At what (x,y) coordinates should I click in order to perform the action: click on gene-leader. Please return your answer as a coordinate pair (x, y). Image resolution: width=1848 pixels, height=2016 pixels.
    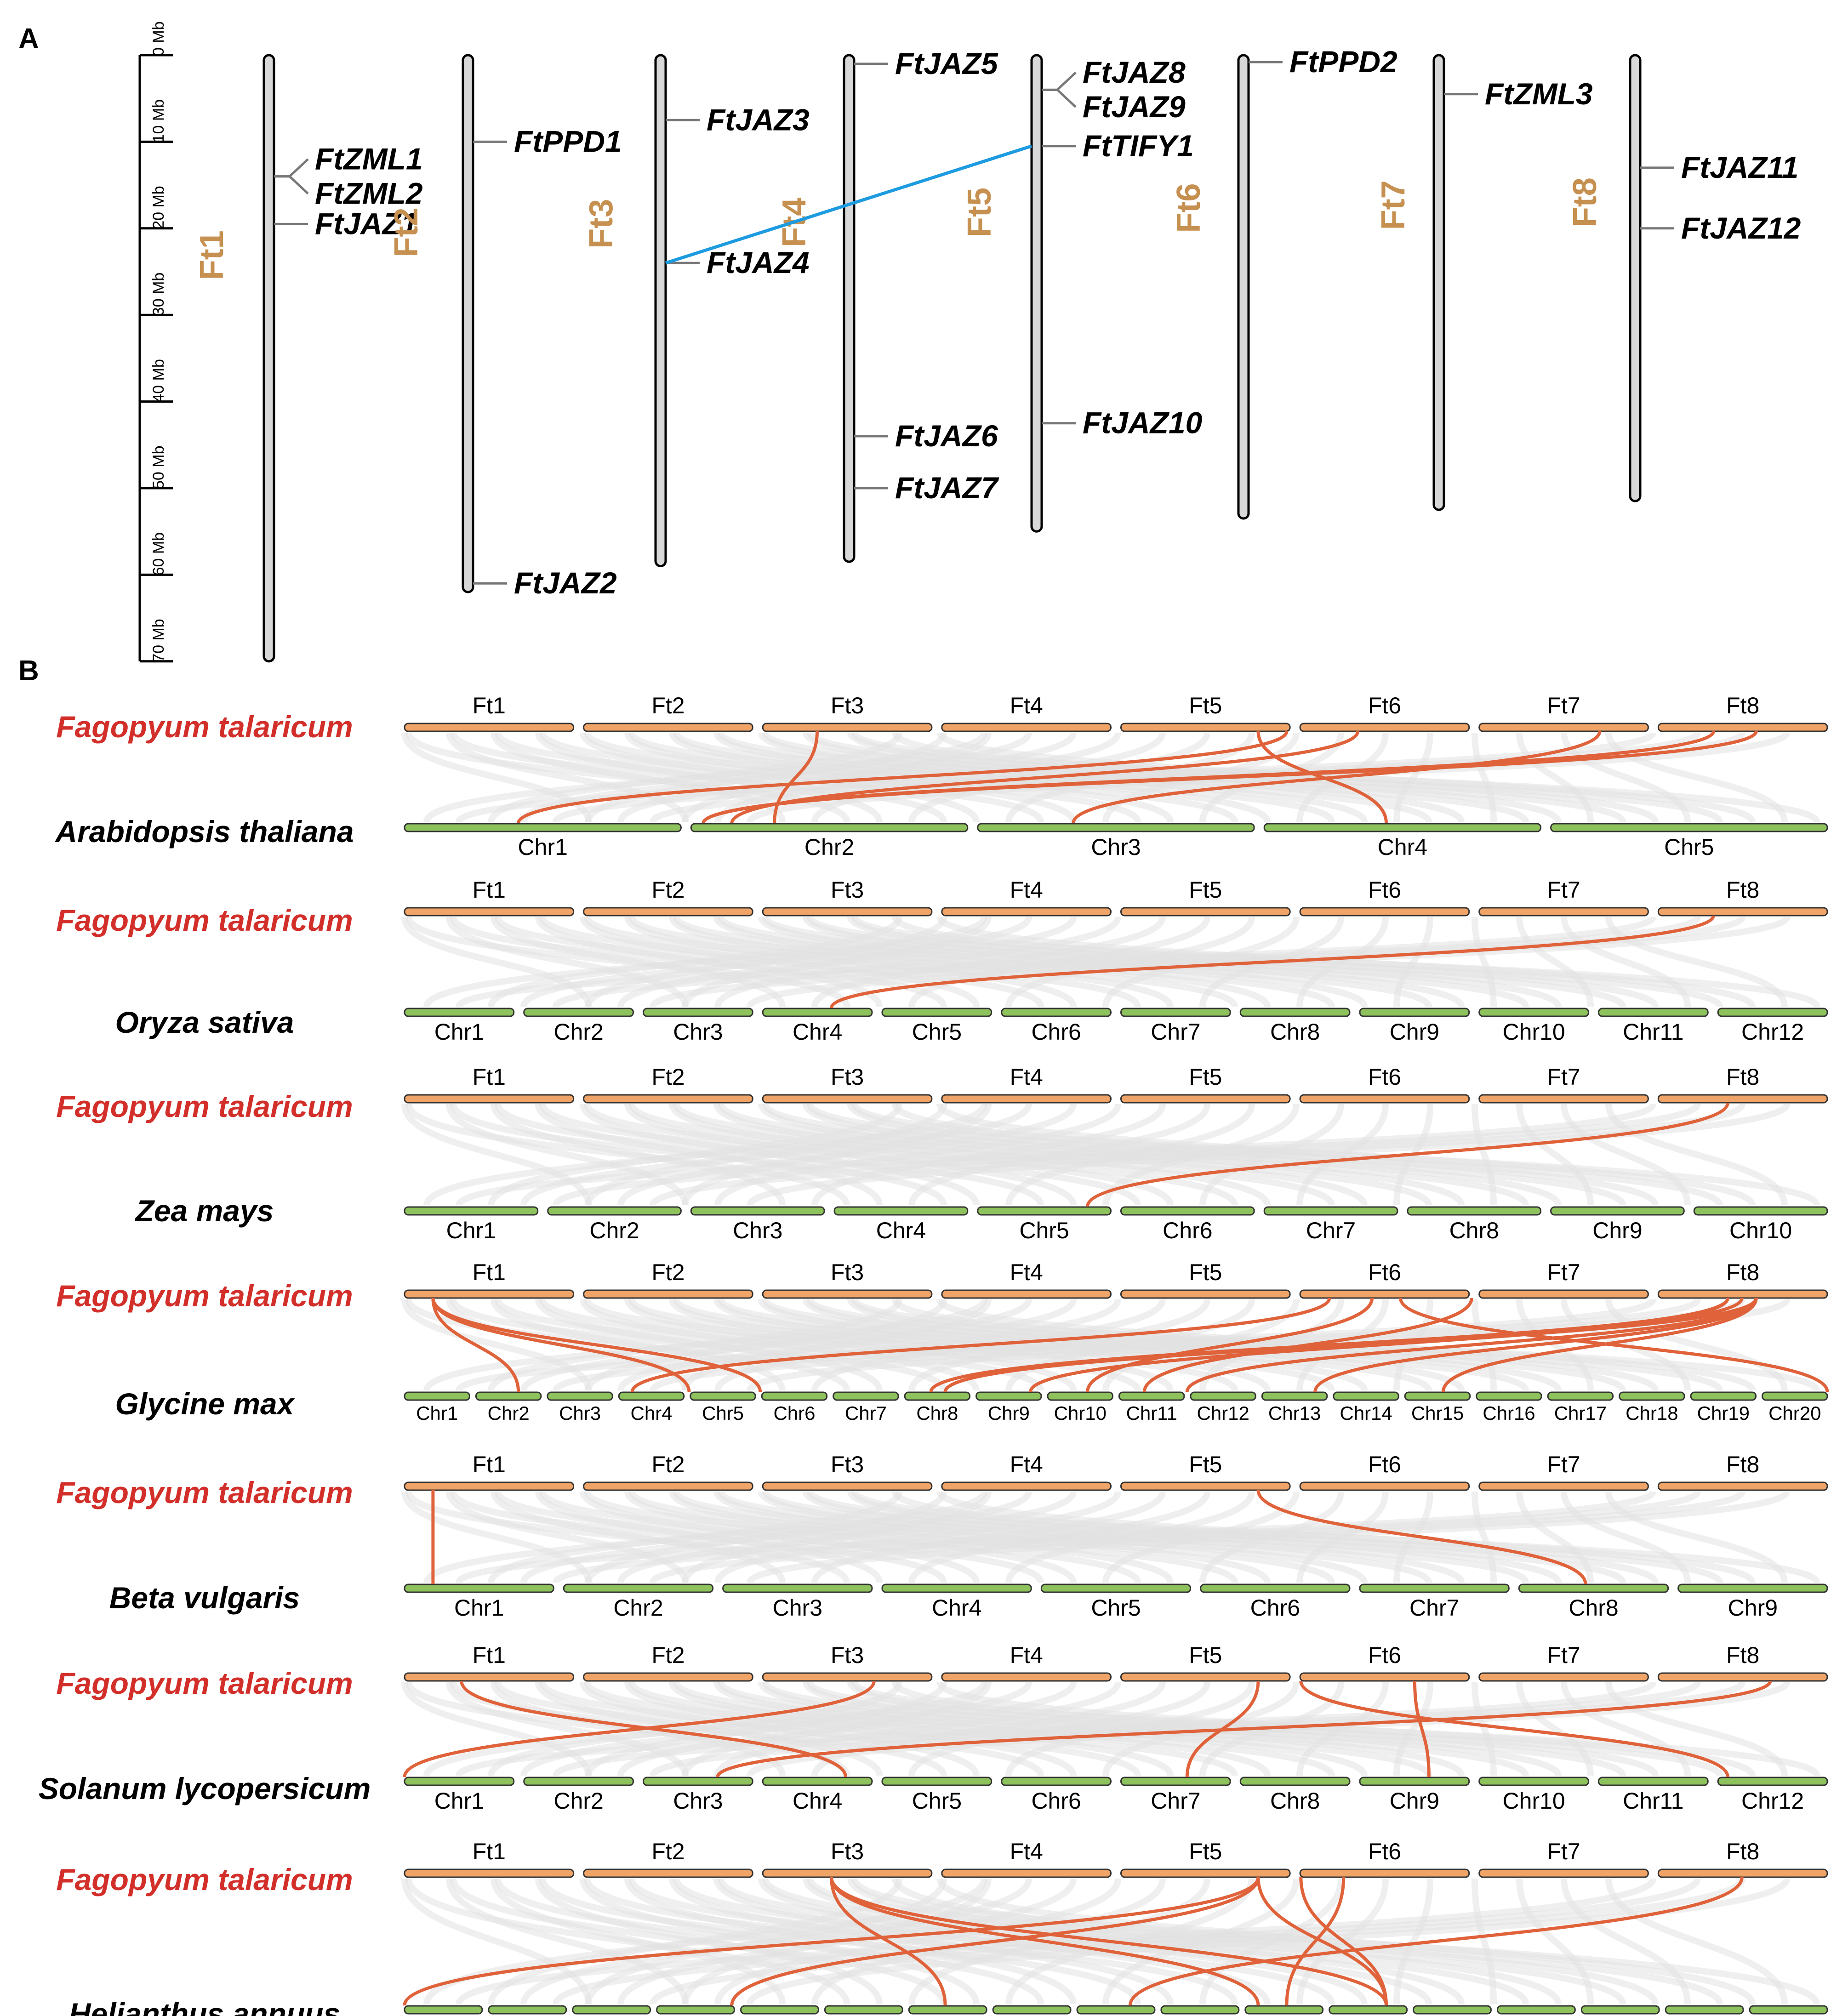
    Looking at the image, I should click on (1059, 98).